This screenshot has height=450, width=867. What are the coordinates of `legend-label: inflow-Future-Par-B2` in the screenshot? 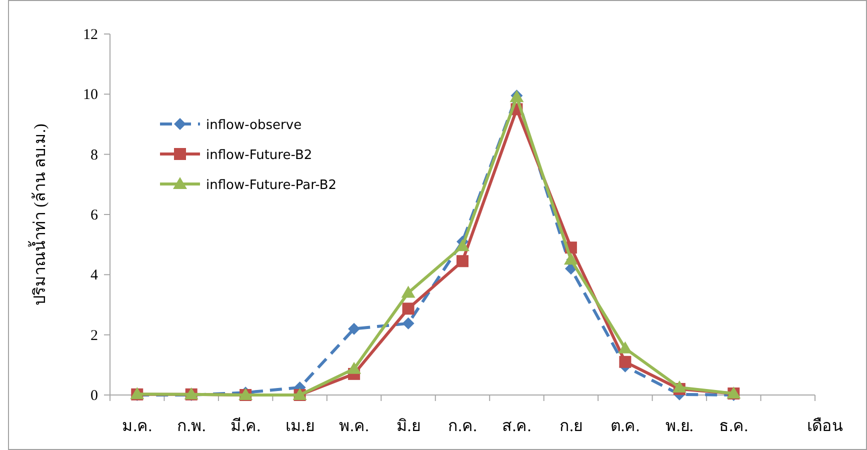 It's located at (271, 185).